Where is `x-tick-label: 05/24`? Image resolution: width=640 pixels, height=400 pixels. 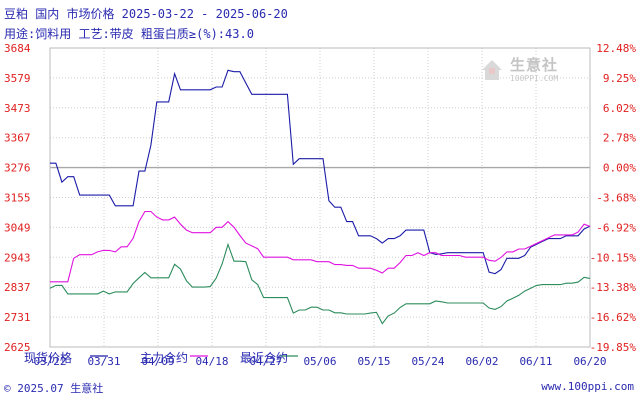 x-tick-label: 05/24 is located at coordinates (427, 361).